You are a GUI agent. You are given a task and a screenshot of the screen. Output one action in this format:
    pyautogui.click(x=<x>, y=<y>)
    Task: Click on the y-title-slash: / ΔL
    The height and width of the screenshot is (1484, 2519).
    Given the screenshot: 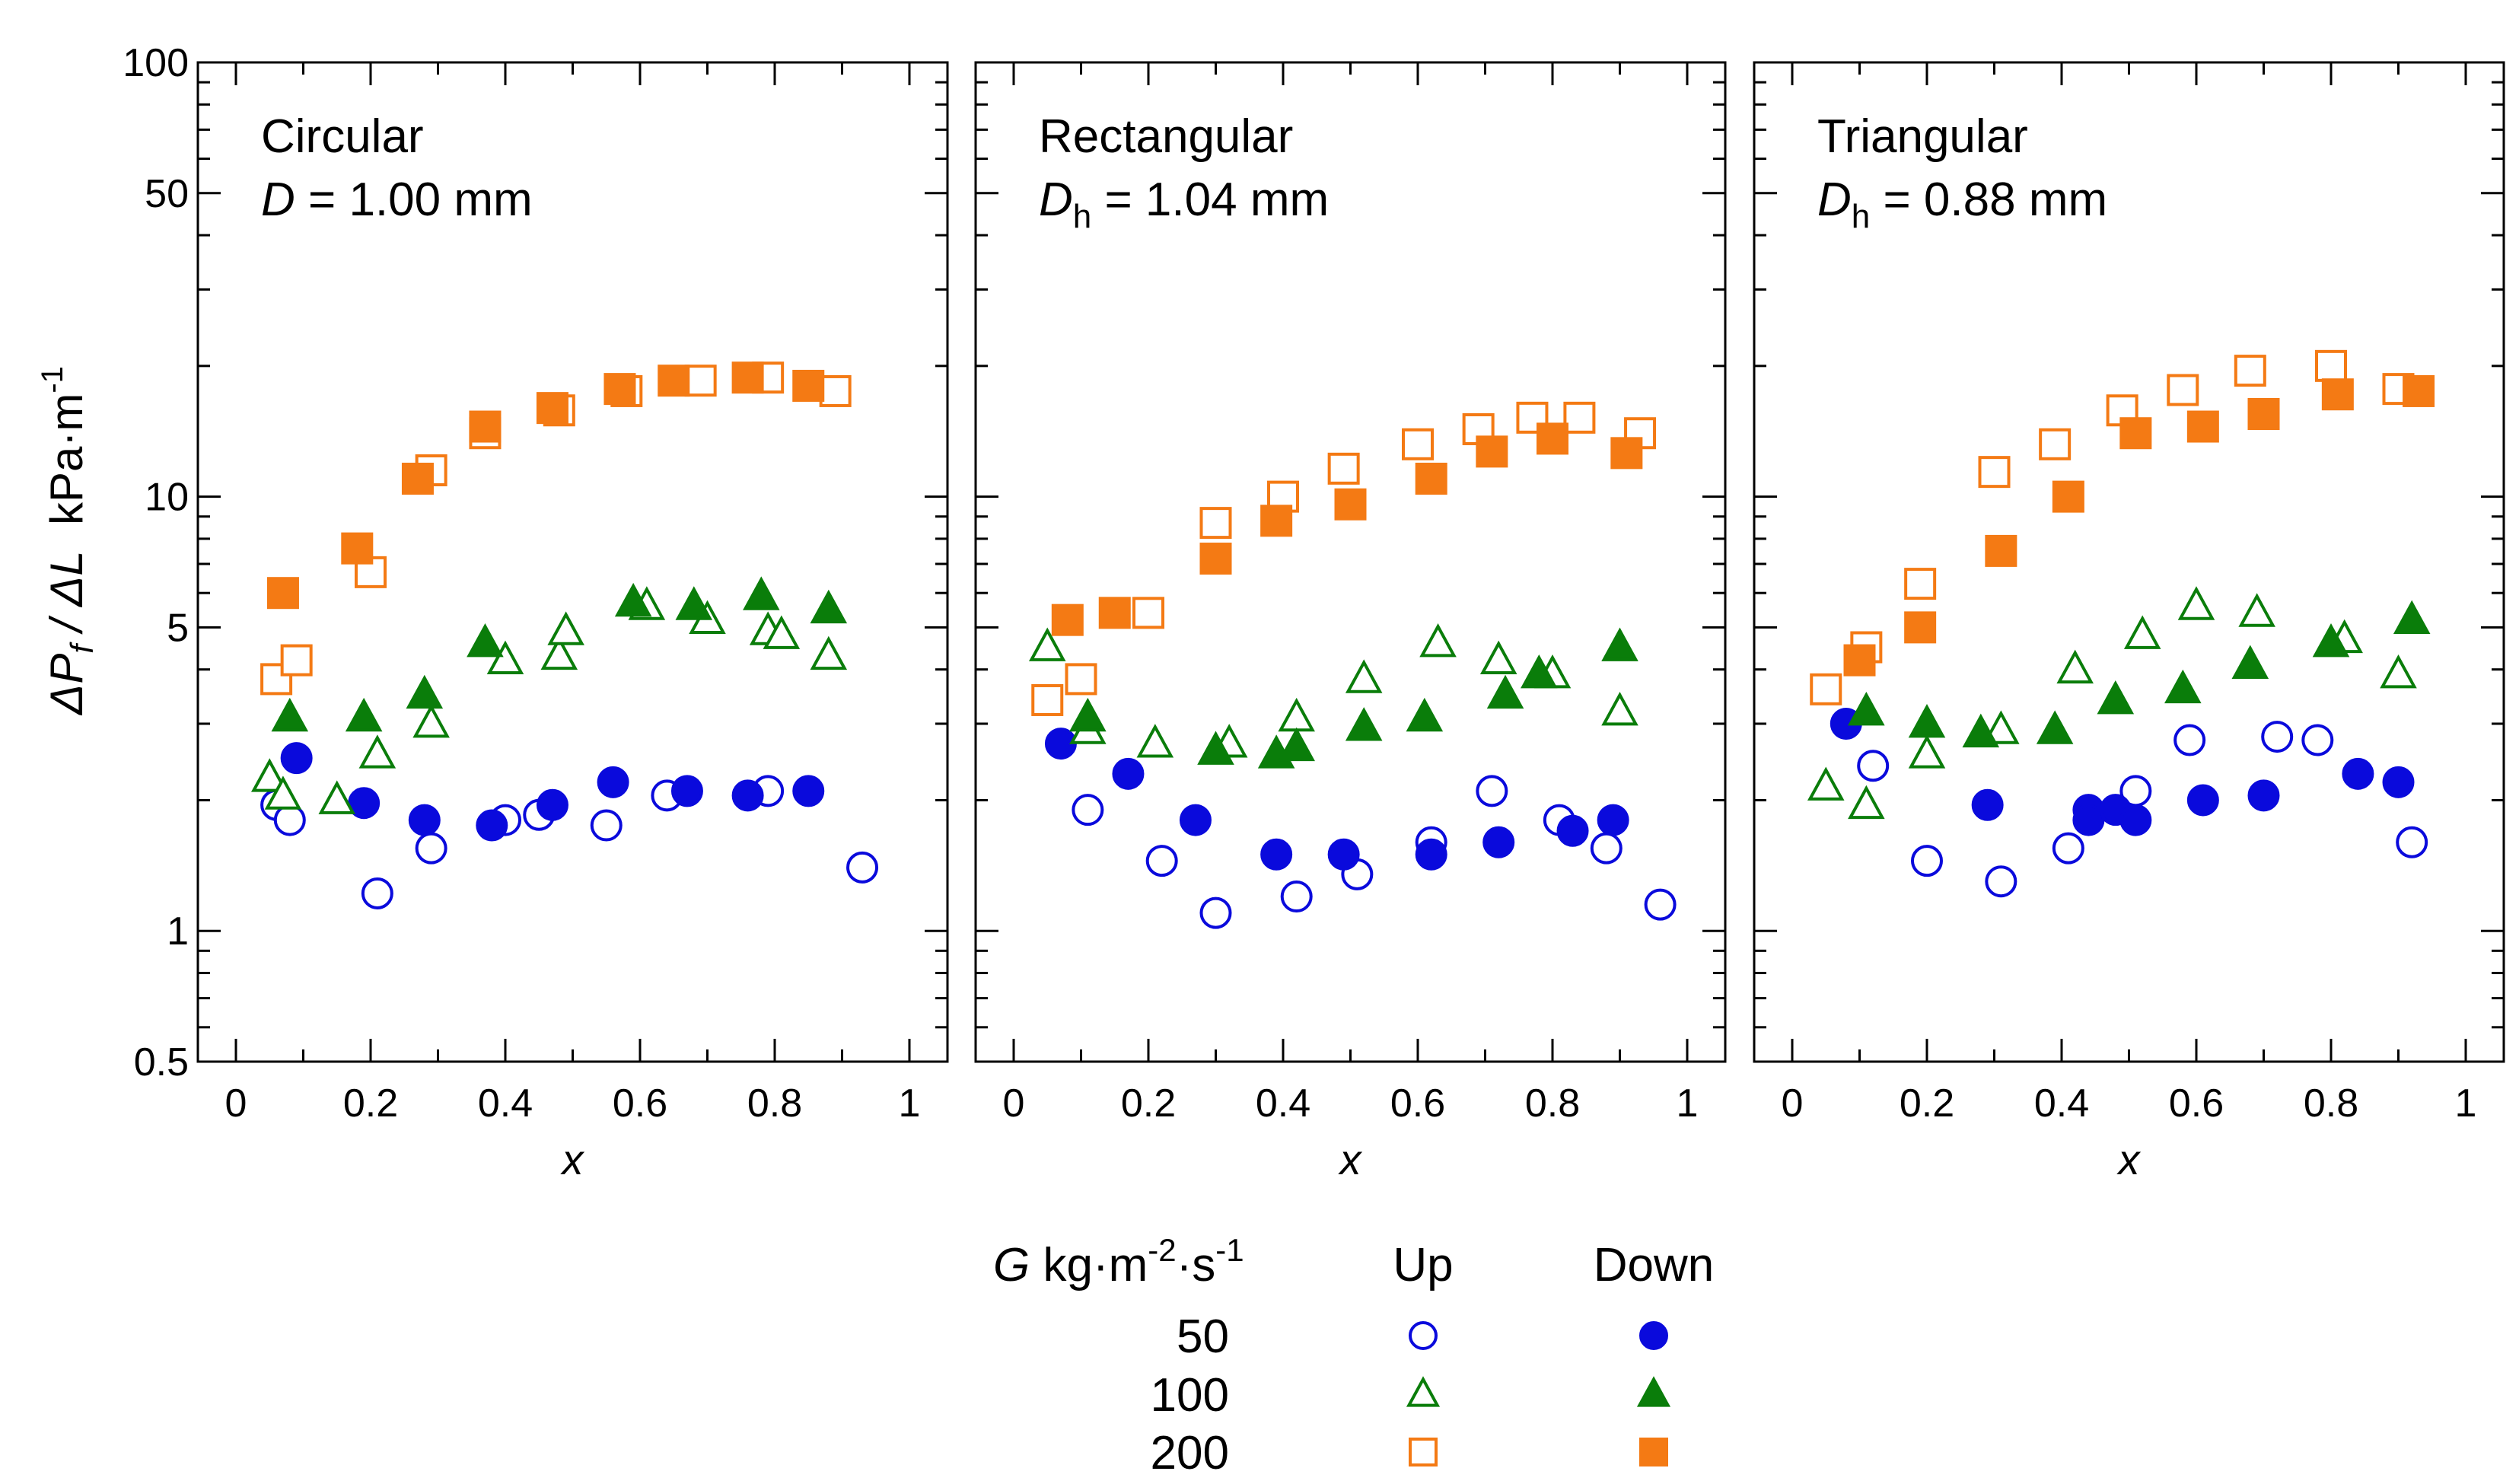 What is the action you would take?
    pyautogui.click(x=66, y=597)
    